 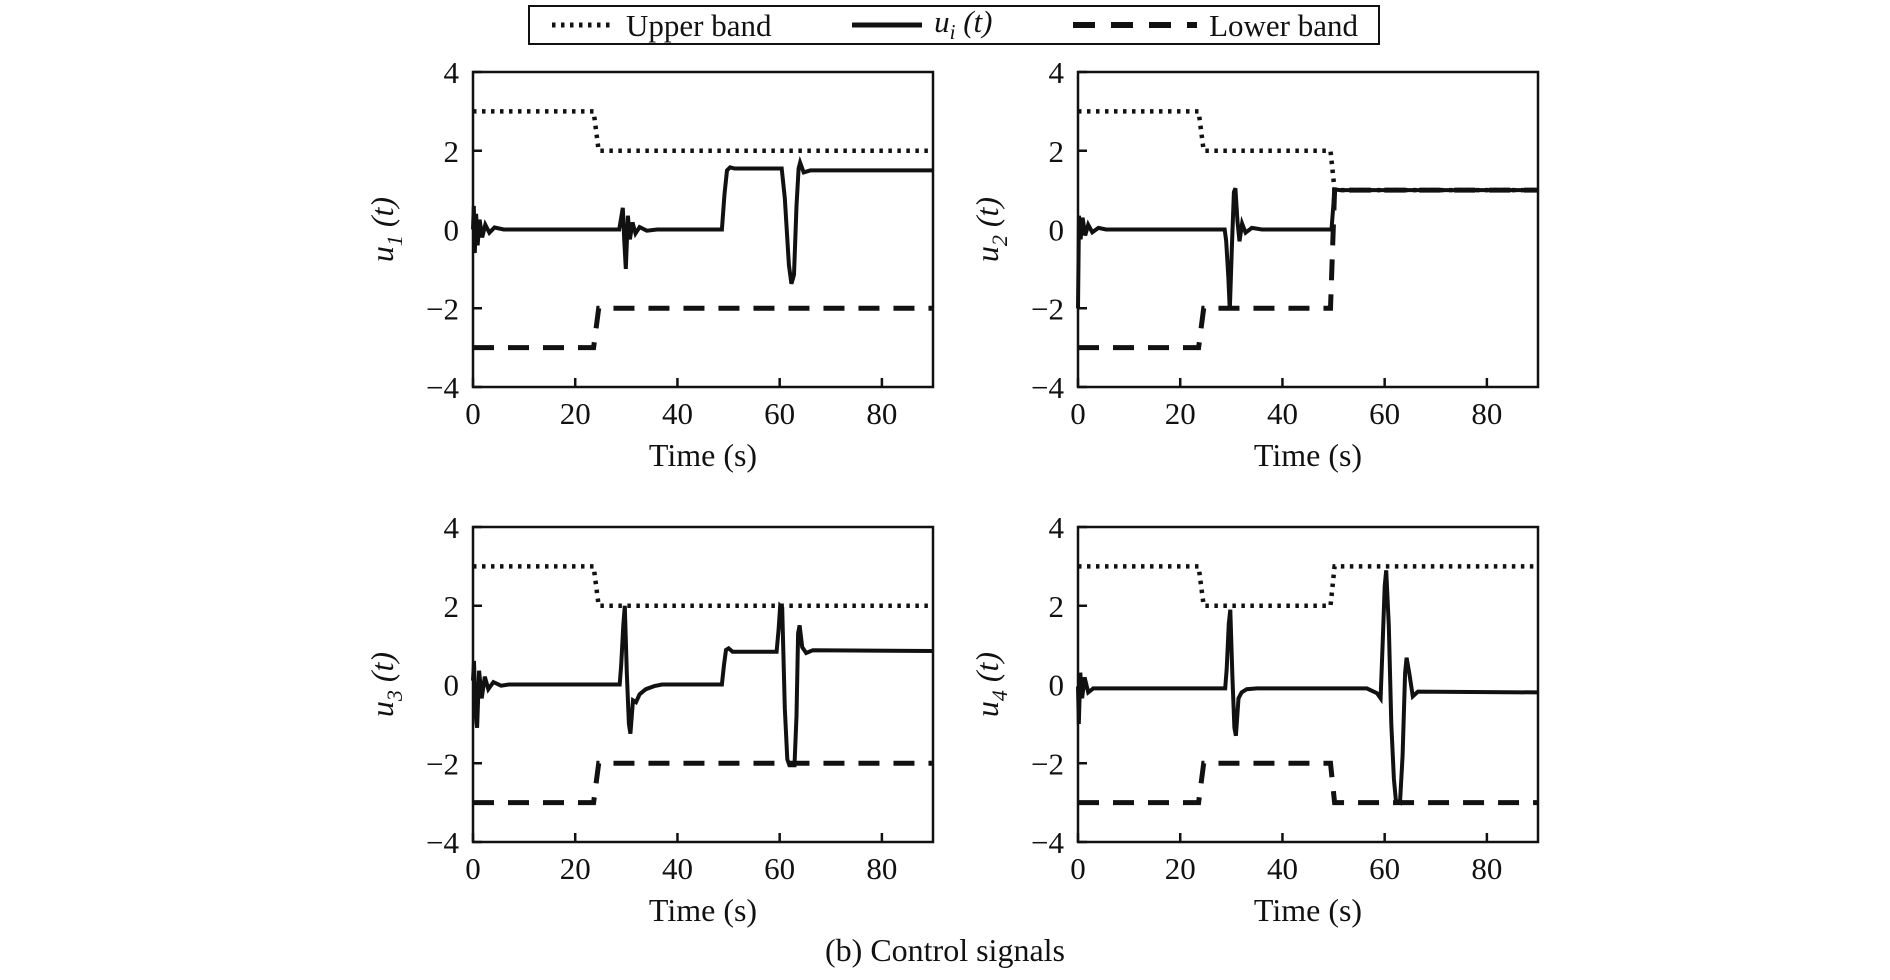 I want to click on y-axis-label: u4 (t), so click(x=990, y=684).